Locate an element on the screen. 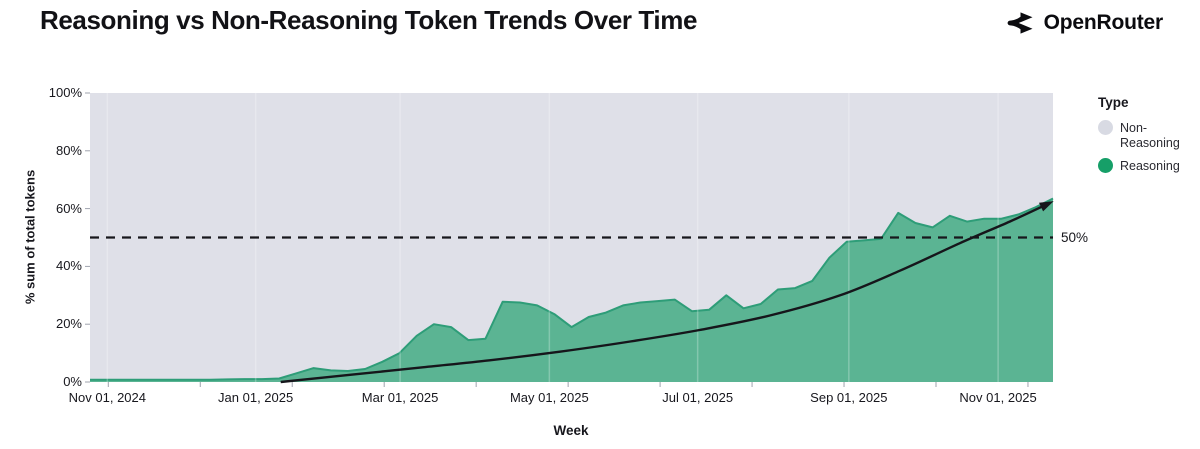  x-tick-label: Nov 01, 2024 is located at coordinates (107, 397).